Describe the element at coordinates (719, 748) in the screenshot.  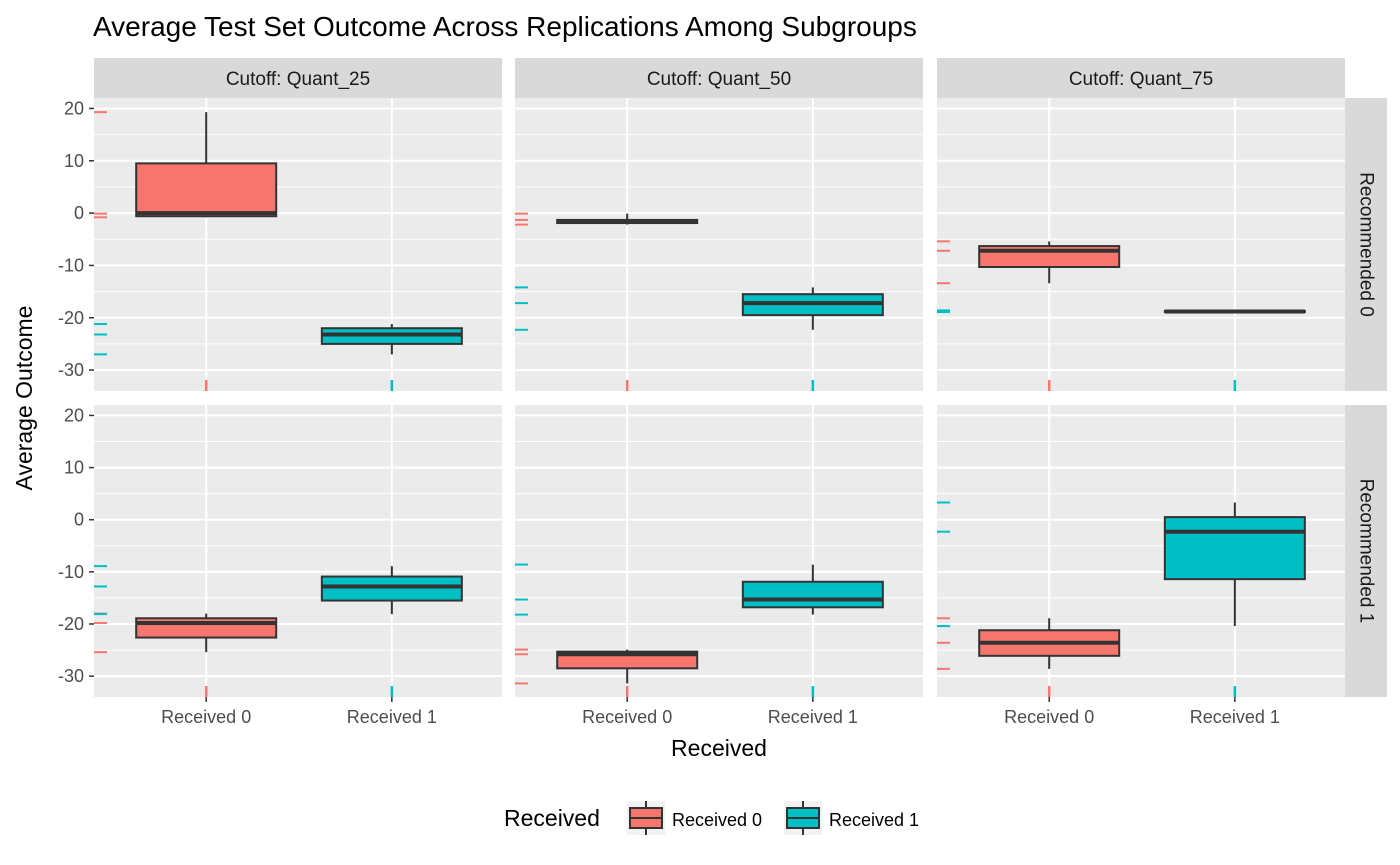
I see `x-axis-title: Received` at that location.